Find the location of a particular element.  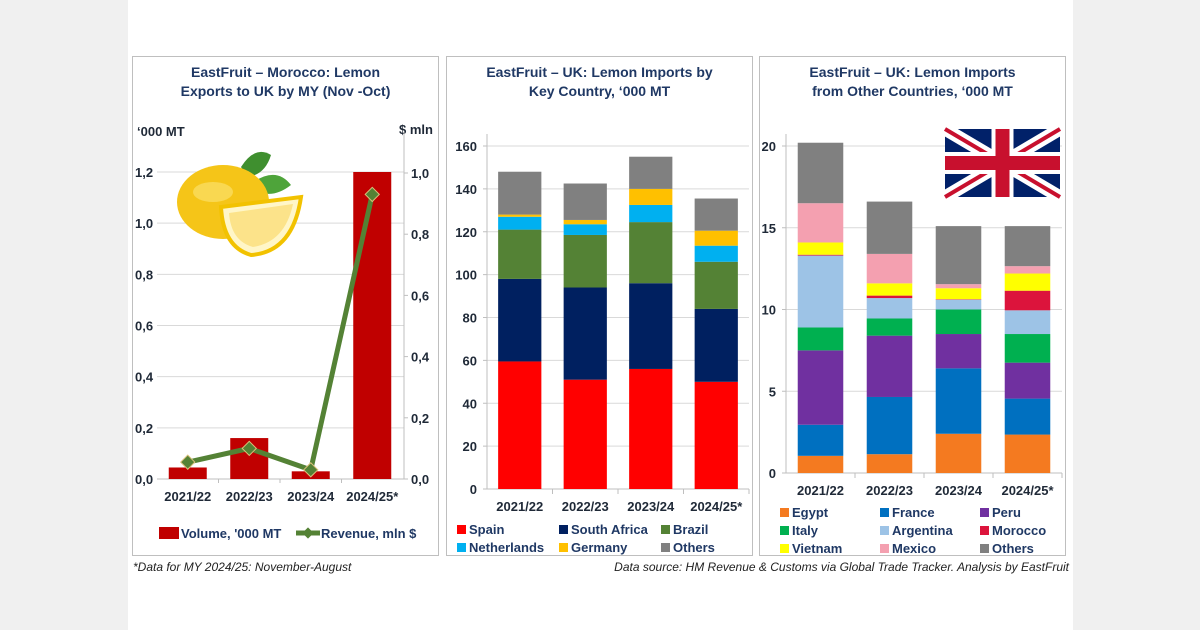

legend-label-vietnam: Vietnam is located at coordinates (817, 548).